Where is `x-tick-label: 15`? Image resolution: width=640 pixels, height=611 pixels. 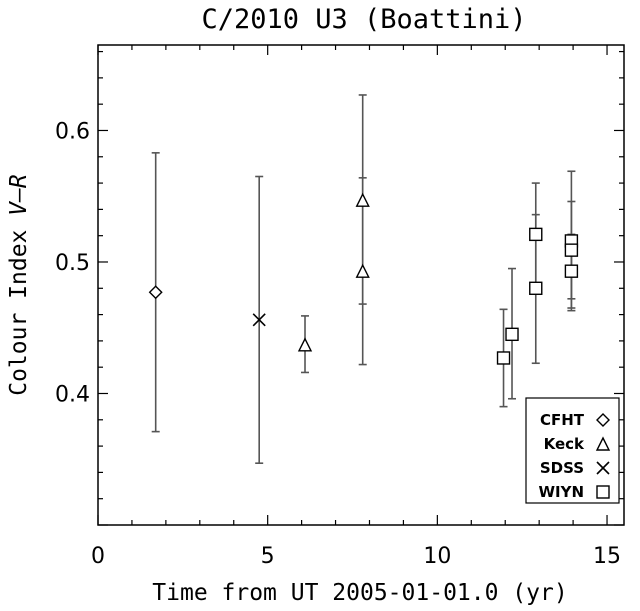 x-tick-label: 15 is located at coordinates (607, 556).